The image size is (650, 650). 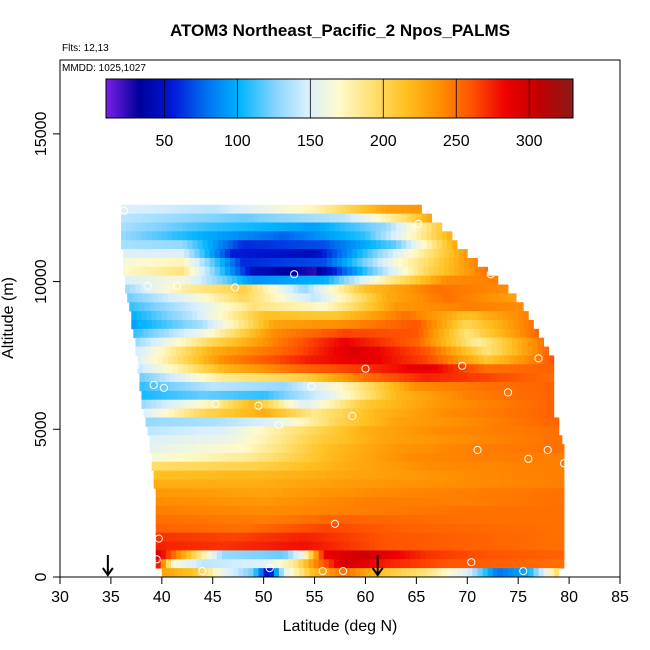 I want to click on observation-point, so click(x=538, y=358).